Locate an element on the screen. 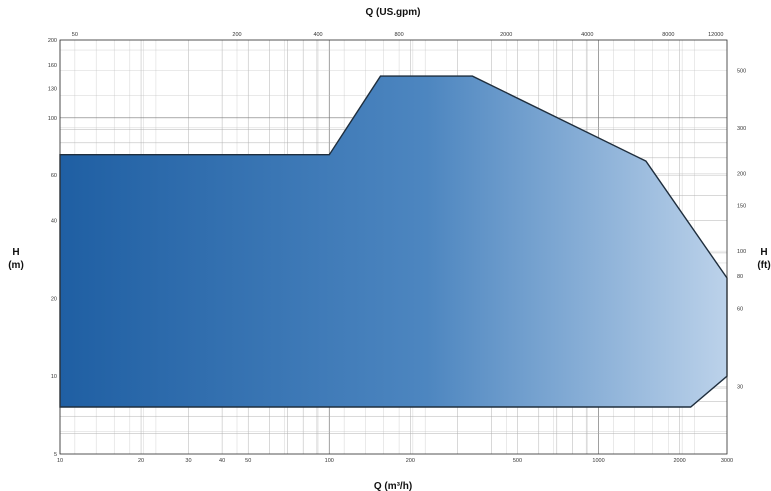 Image resolution: width=771 pixels, height=491 pixels. y-tick-label-left: 20 is located at coordinates (54, 299).